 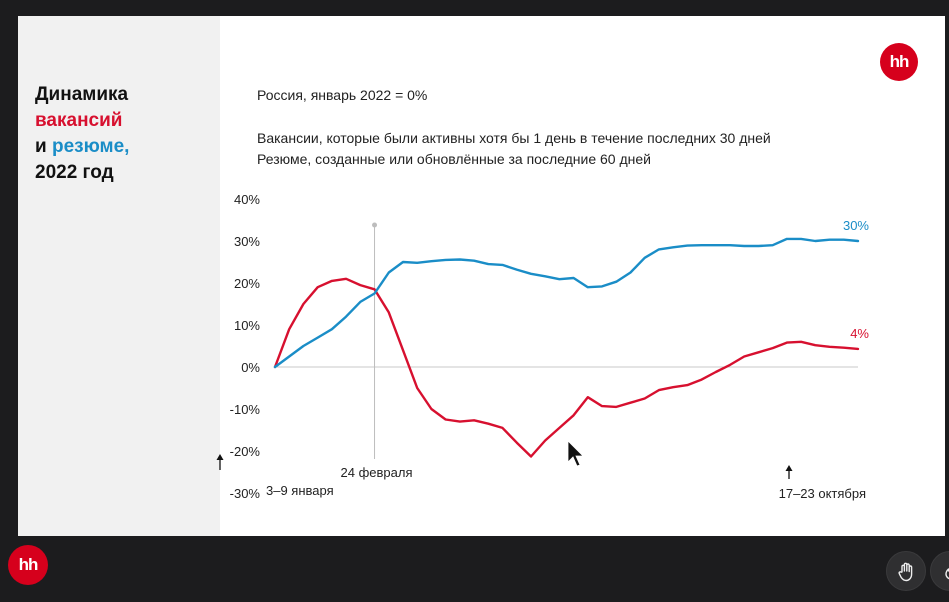 I want to click on x-label-event: 24 февраля, so click(x=377, y=472).